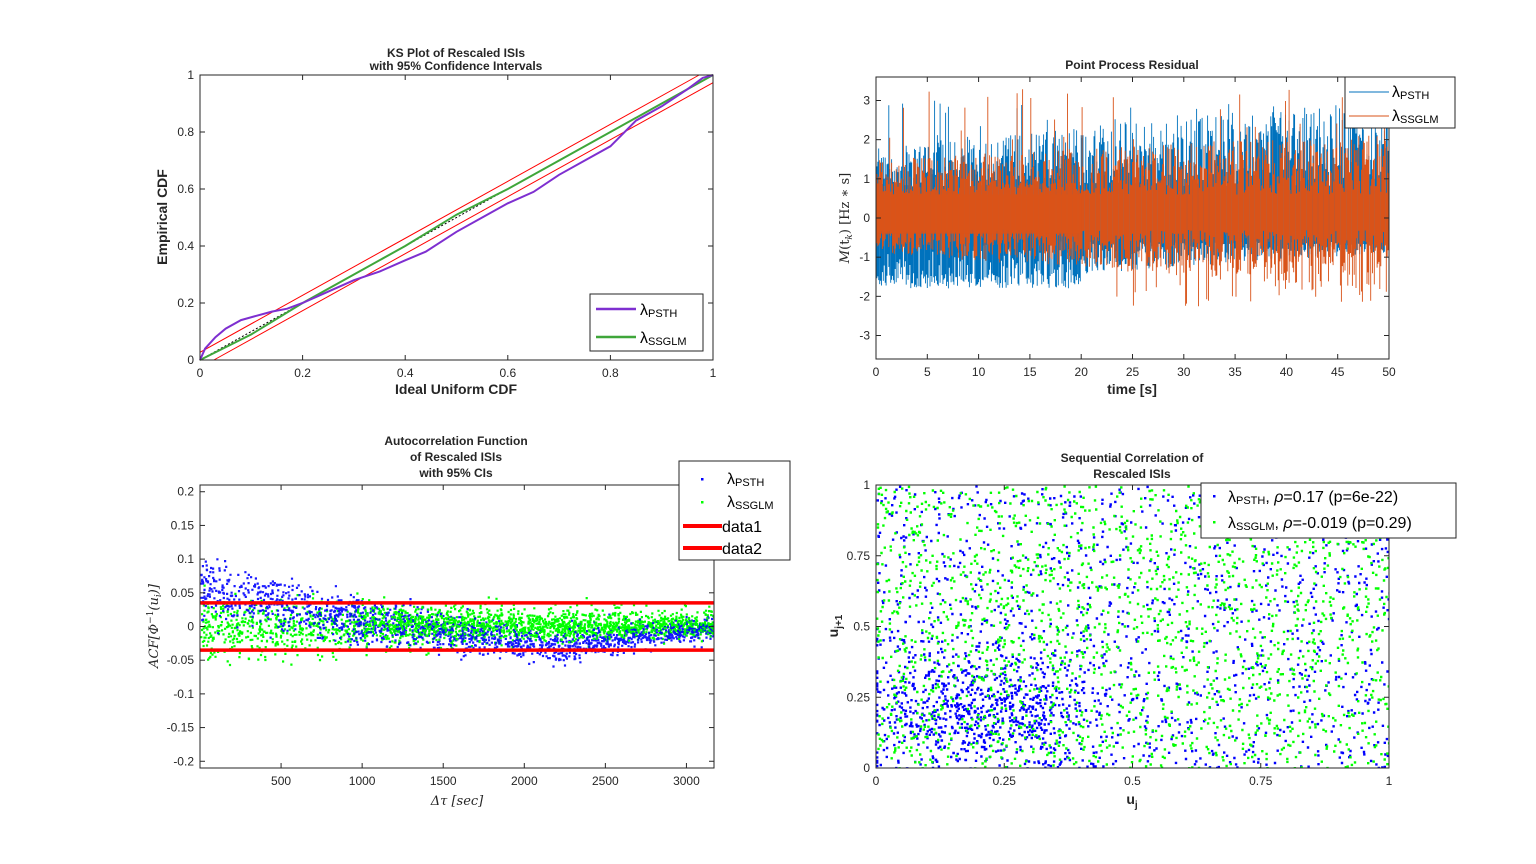 The width and height of the screenshot is (1536, 864). Describe the element at coordinates (1082, 372) in the screenshot. I see `x-tick-label: 20` at that location.